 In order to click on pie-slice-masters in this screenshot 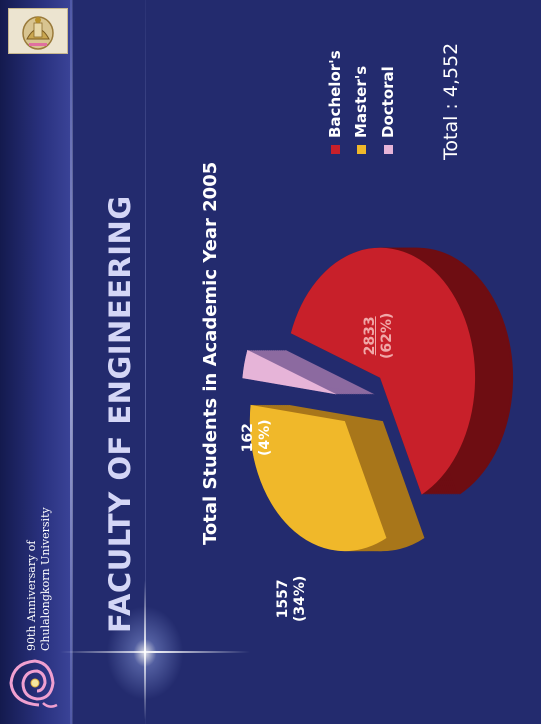, I will do `click(337, 478)`.